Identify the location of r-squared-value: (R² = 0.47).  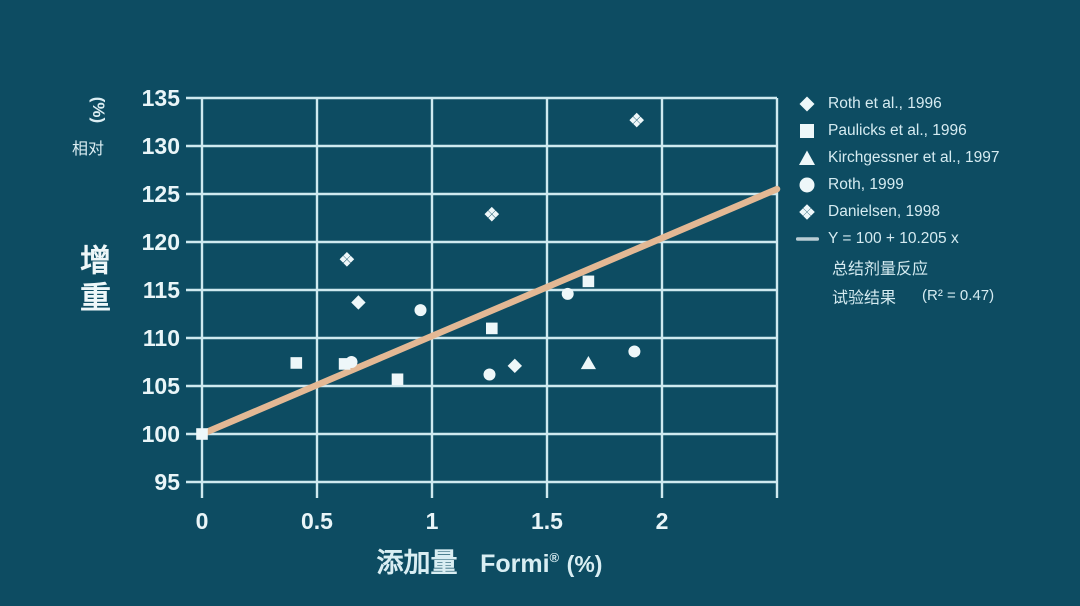
(958, 295).